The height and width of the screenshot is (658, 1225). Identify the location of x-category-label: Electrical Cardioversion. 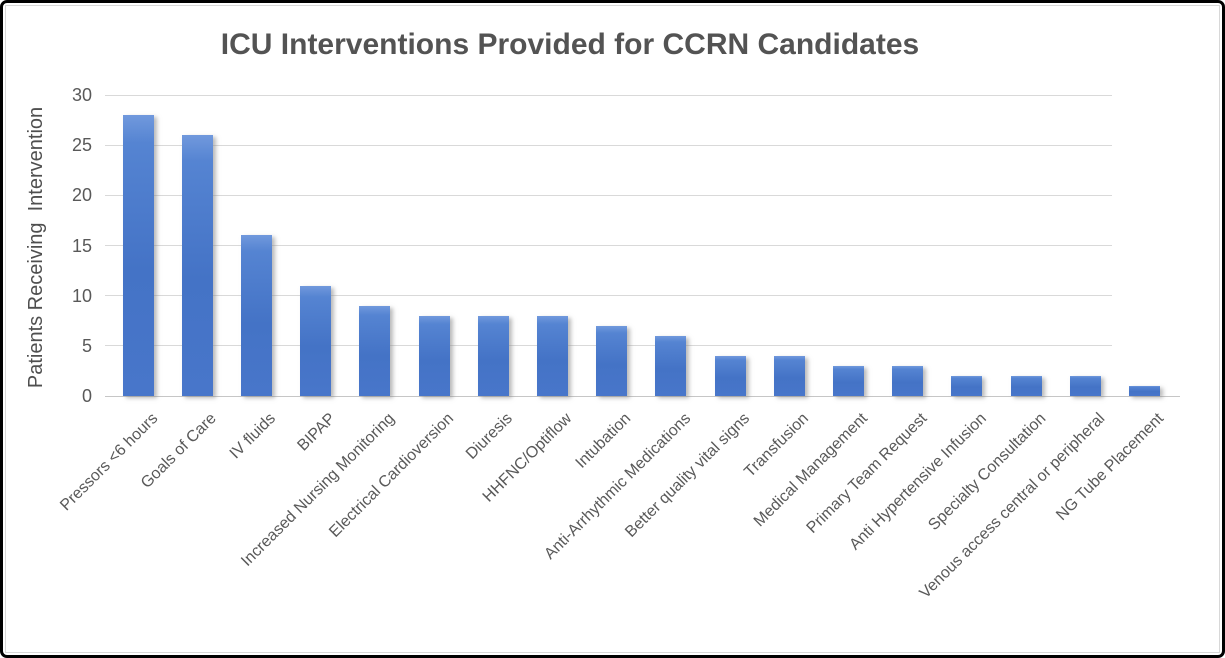
(392, 475).